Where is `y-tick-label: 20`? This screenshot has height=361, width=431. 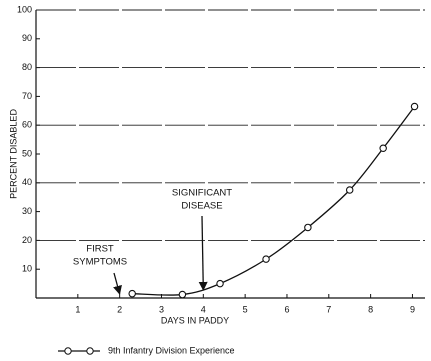 y-tick-label: 20 is located at coordinates (27, 240).